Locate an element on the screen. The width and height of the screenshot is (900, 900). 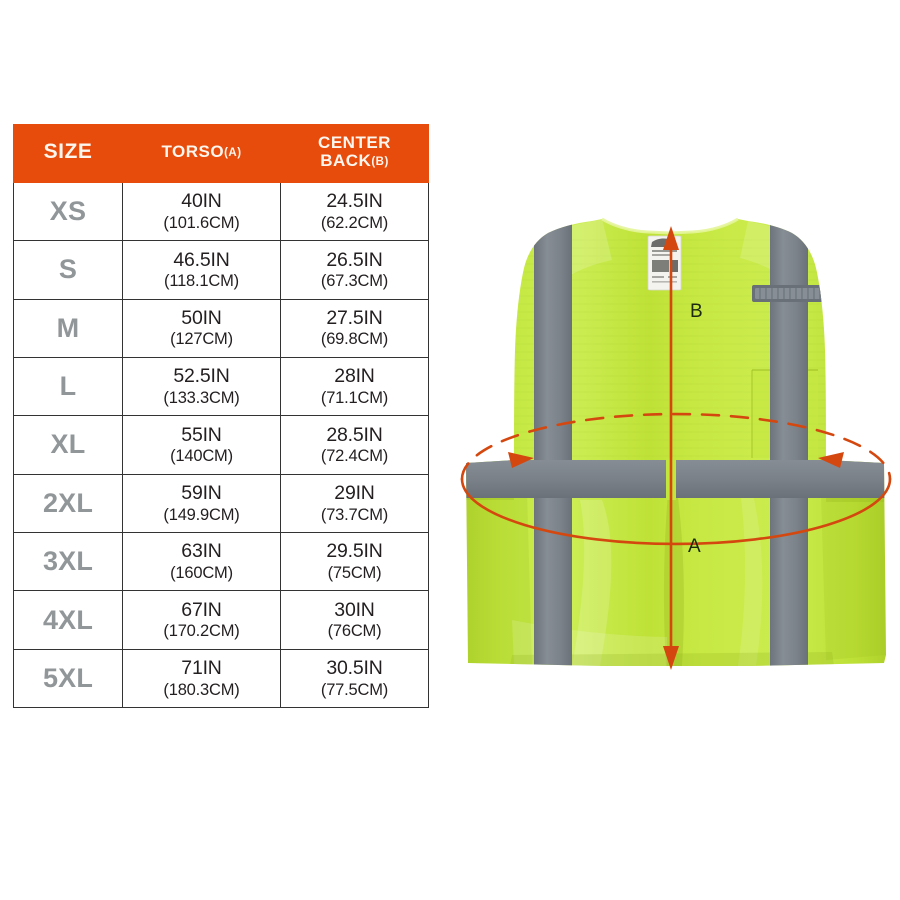
torso-centimeters: (160CM) is located at coordinates (201, 572).